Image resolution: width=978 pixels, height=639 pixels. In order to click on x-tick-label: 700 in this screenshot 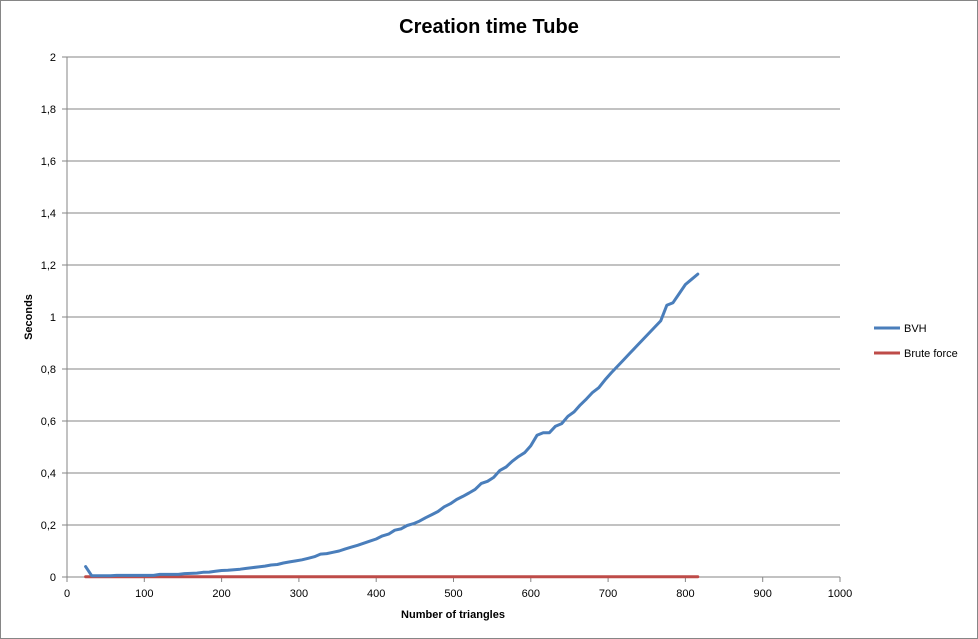, I will do `click(608, 594)`.